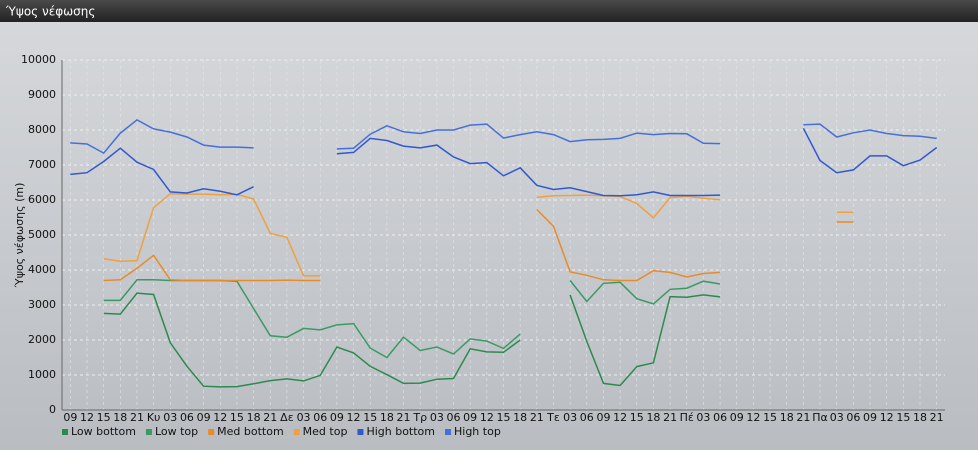  I want to click on y-tick-label: 6000, so click(42, 199).